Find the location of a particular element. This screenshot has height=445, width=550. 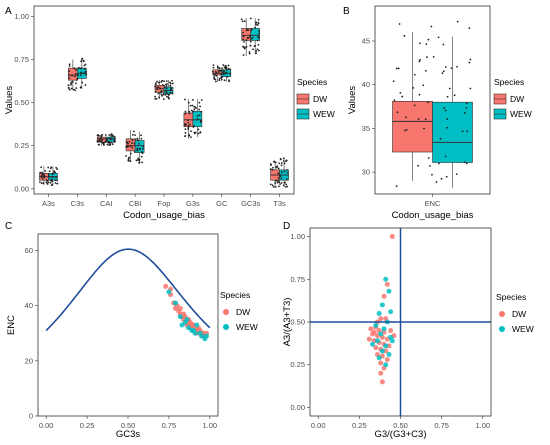

a-ytick-label: 0.00 is located at coordinates (21, 188).